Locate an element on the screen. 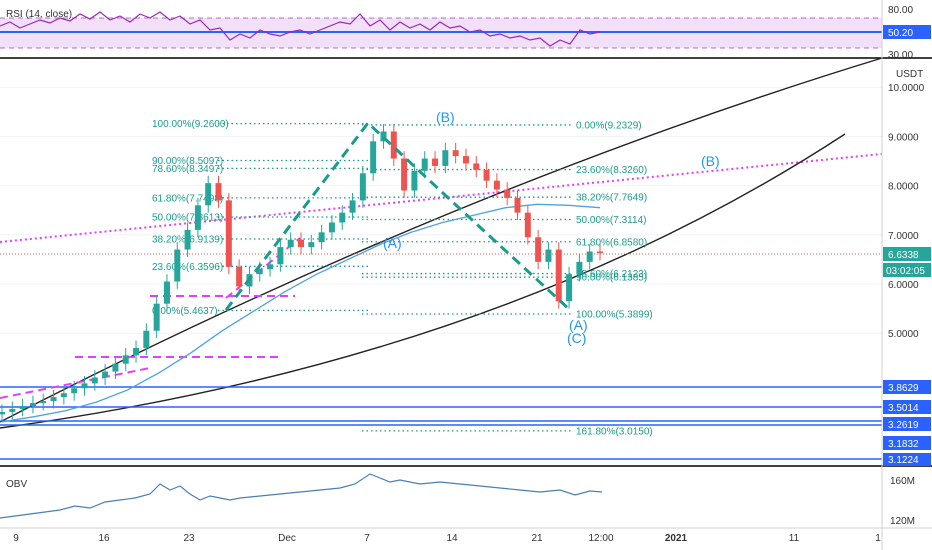 This screenshot has height=550, width=932. countdown-tag is located at coordinates (907, 270).